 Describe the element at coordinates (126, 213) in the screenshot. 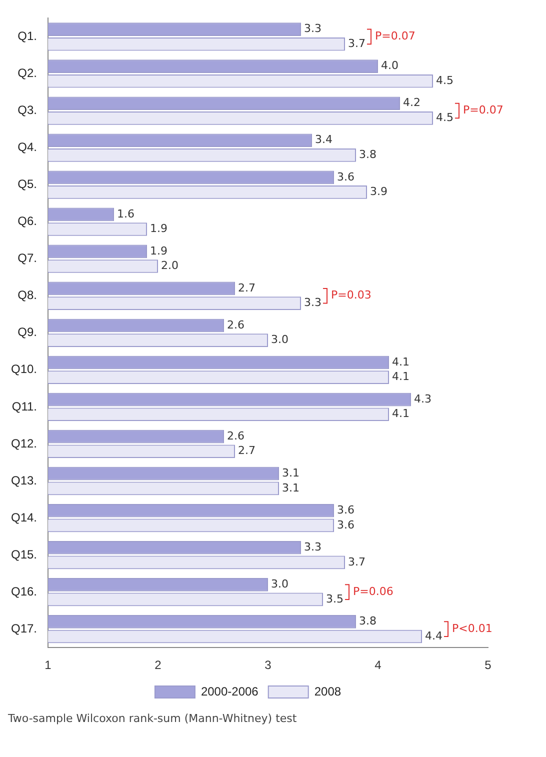

I see `data-label: 1.6` at that location.